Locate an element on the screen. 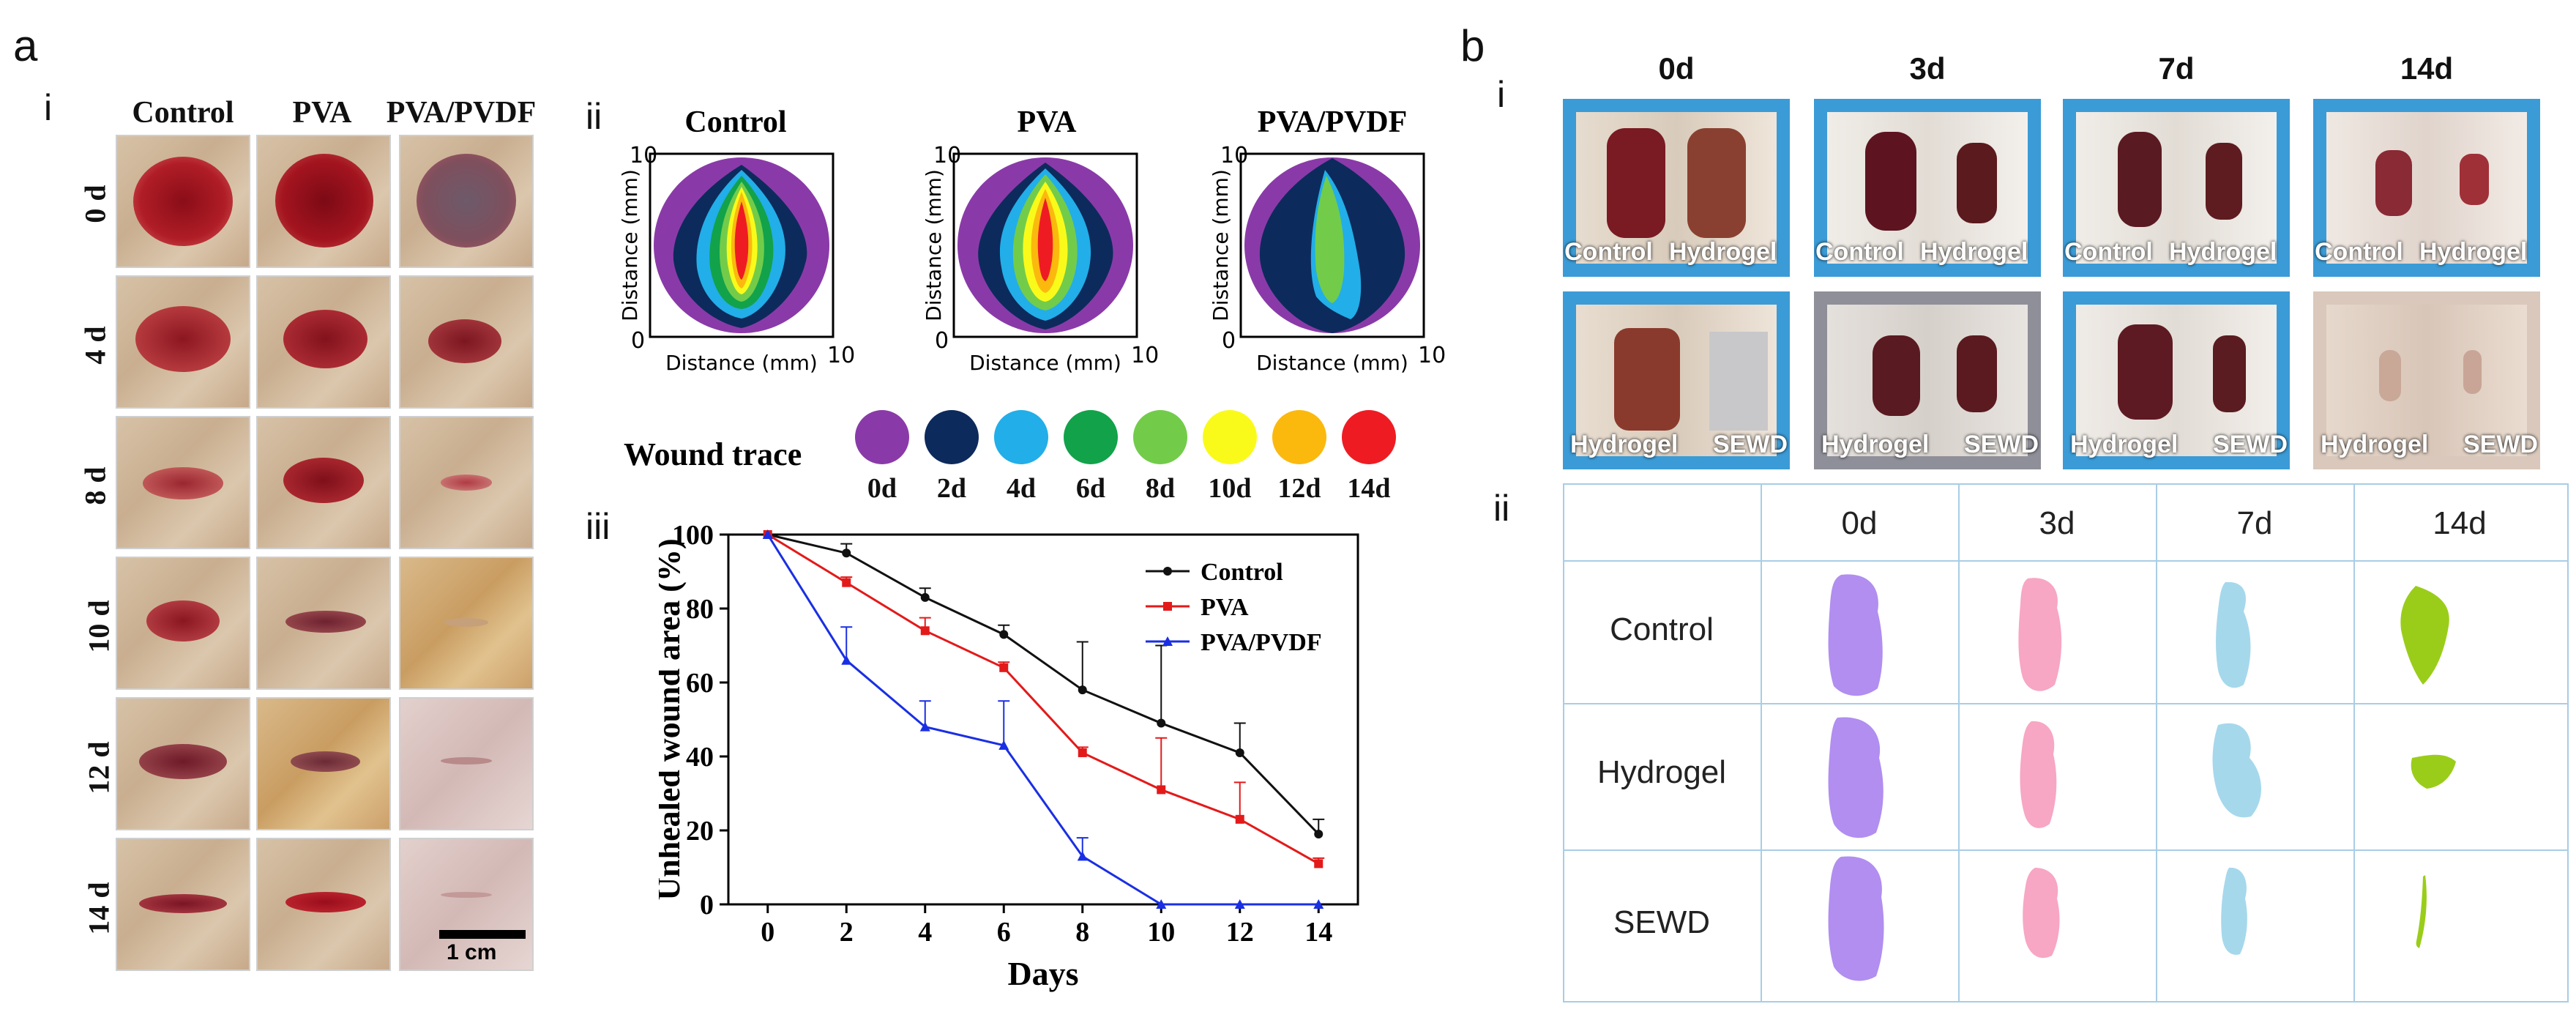 The image size is (2576, 1023). trace-xlabel-control: Distance (mm) is located at coordinates (741, 363).